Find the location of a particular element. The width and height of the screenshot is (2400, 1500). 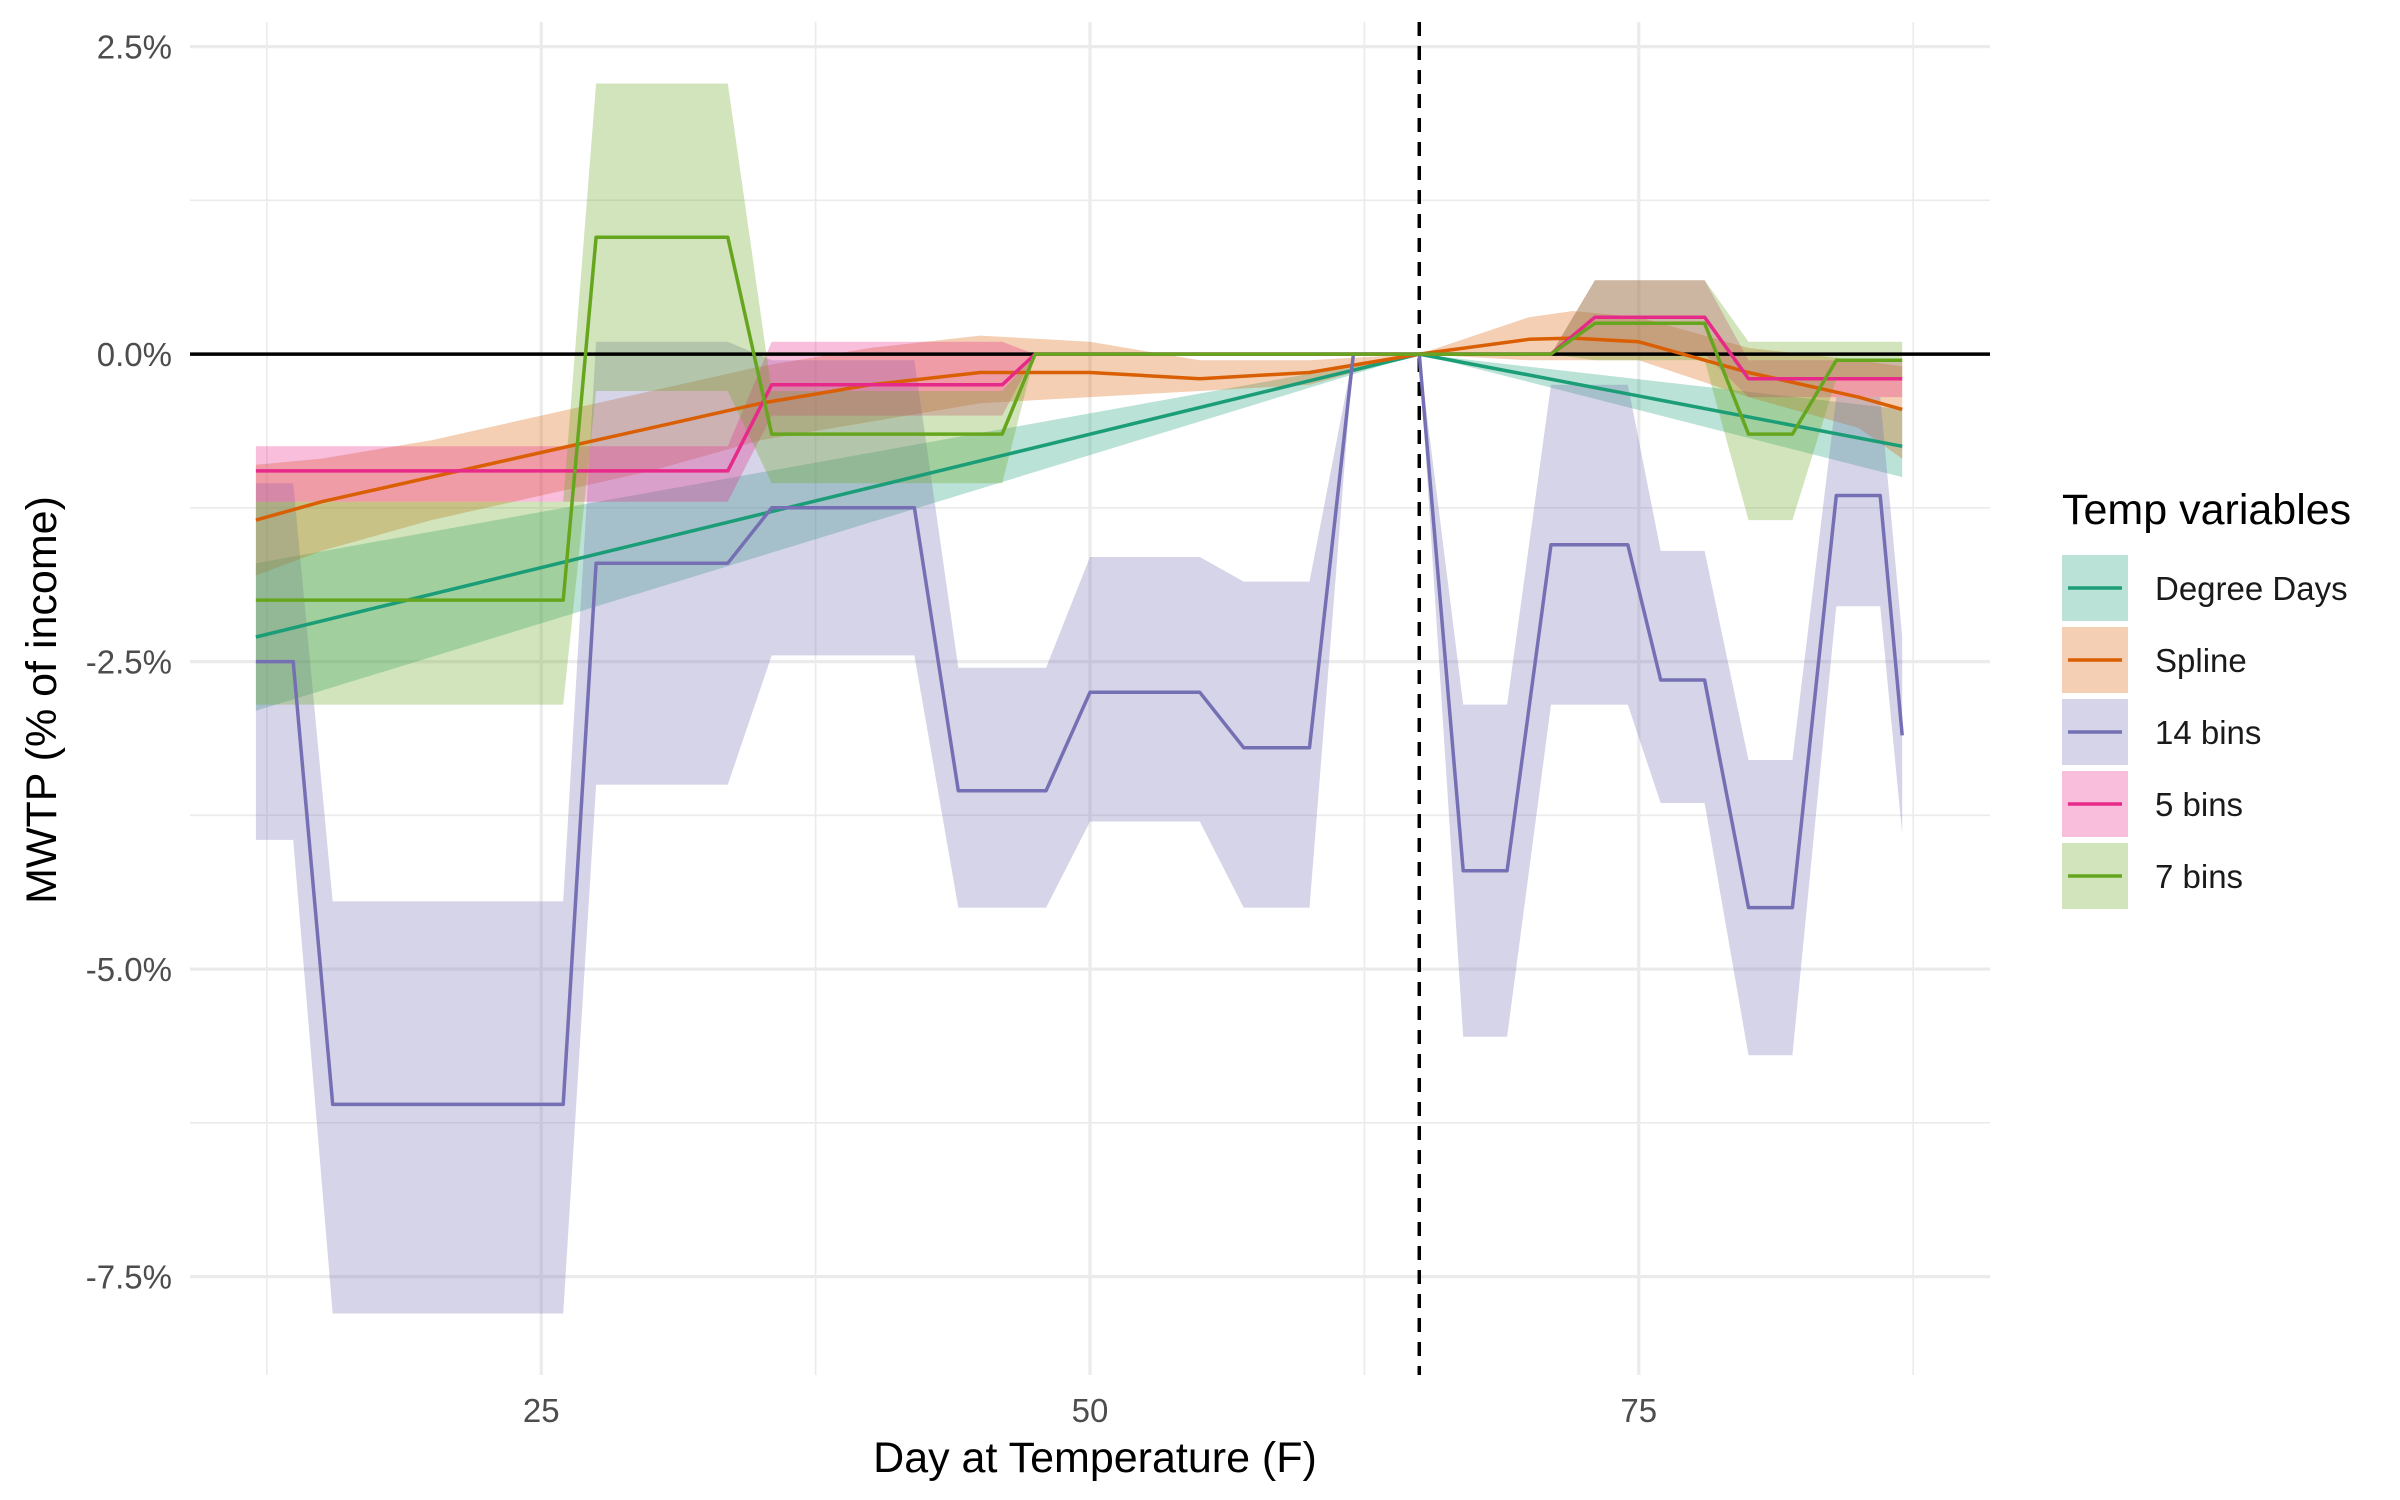

band-5-bins is located at coordinates (1079, 391).